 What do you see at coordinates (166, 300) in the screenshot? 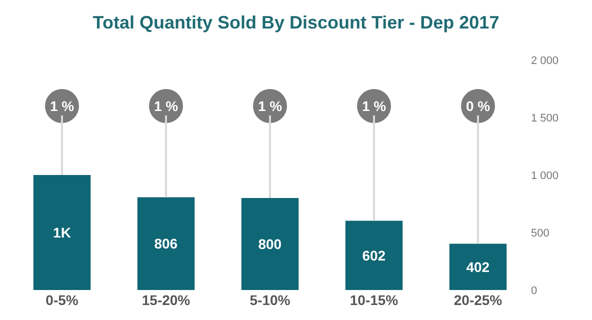
I see `x-tick-label: 15-20%` at bounding box center [166, 300].